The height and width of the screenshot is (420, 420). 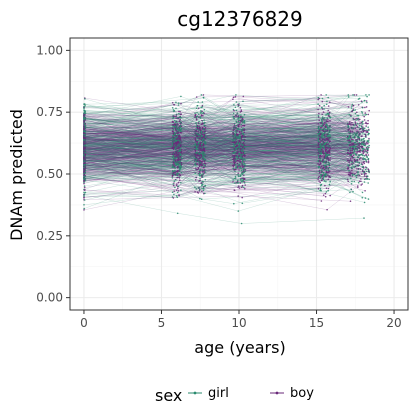 I want to click on legend-label-girl: girl, so click(x=218, y=393).